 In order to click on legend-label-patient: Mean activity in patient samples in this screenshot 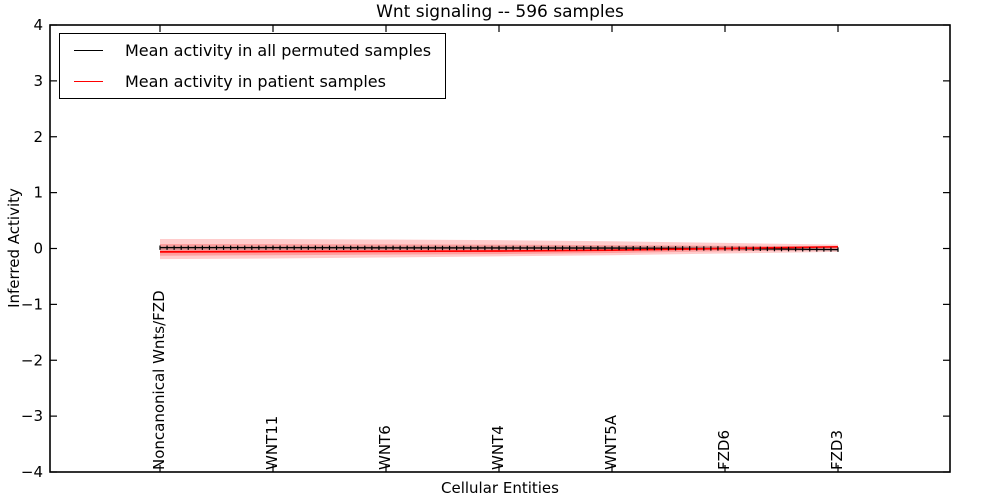, I will do `click(255, 81)`.